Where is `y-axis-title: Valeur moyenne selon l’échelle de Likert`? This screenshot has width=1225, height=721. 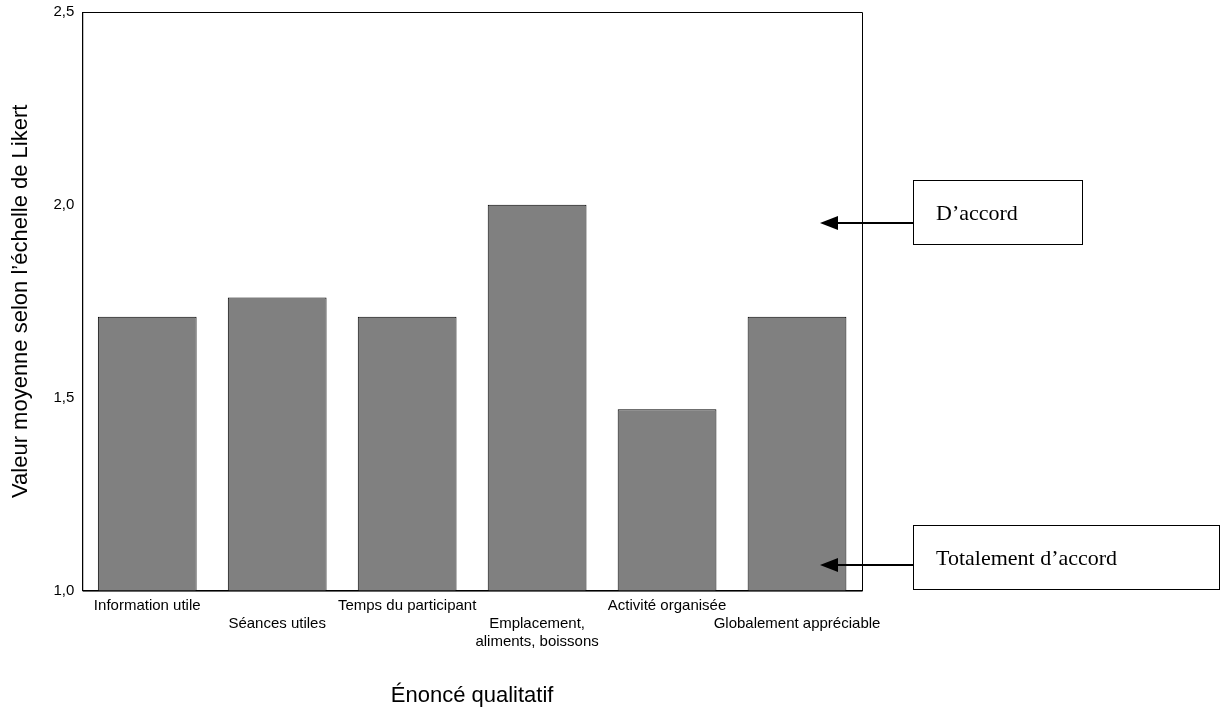
y-axis-title: Valeur moyenne selon l’échelle de Likert is located at coordinates (20, 301).